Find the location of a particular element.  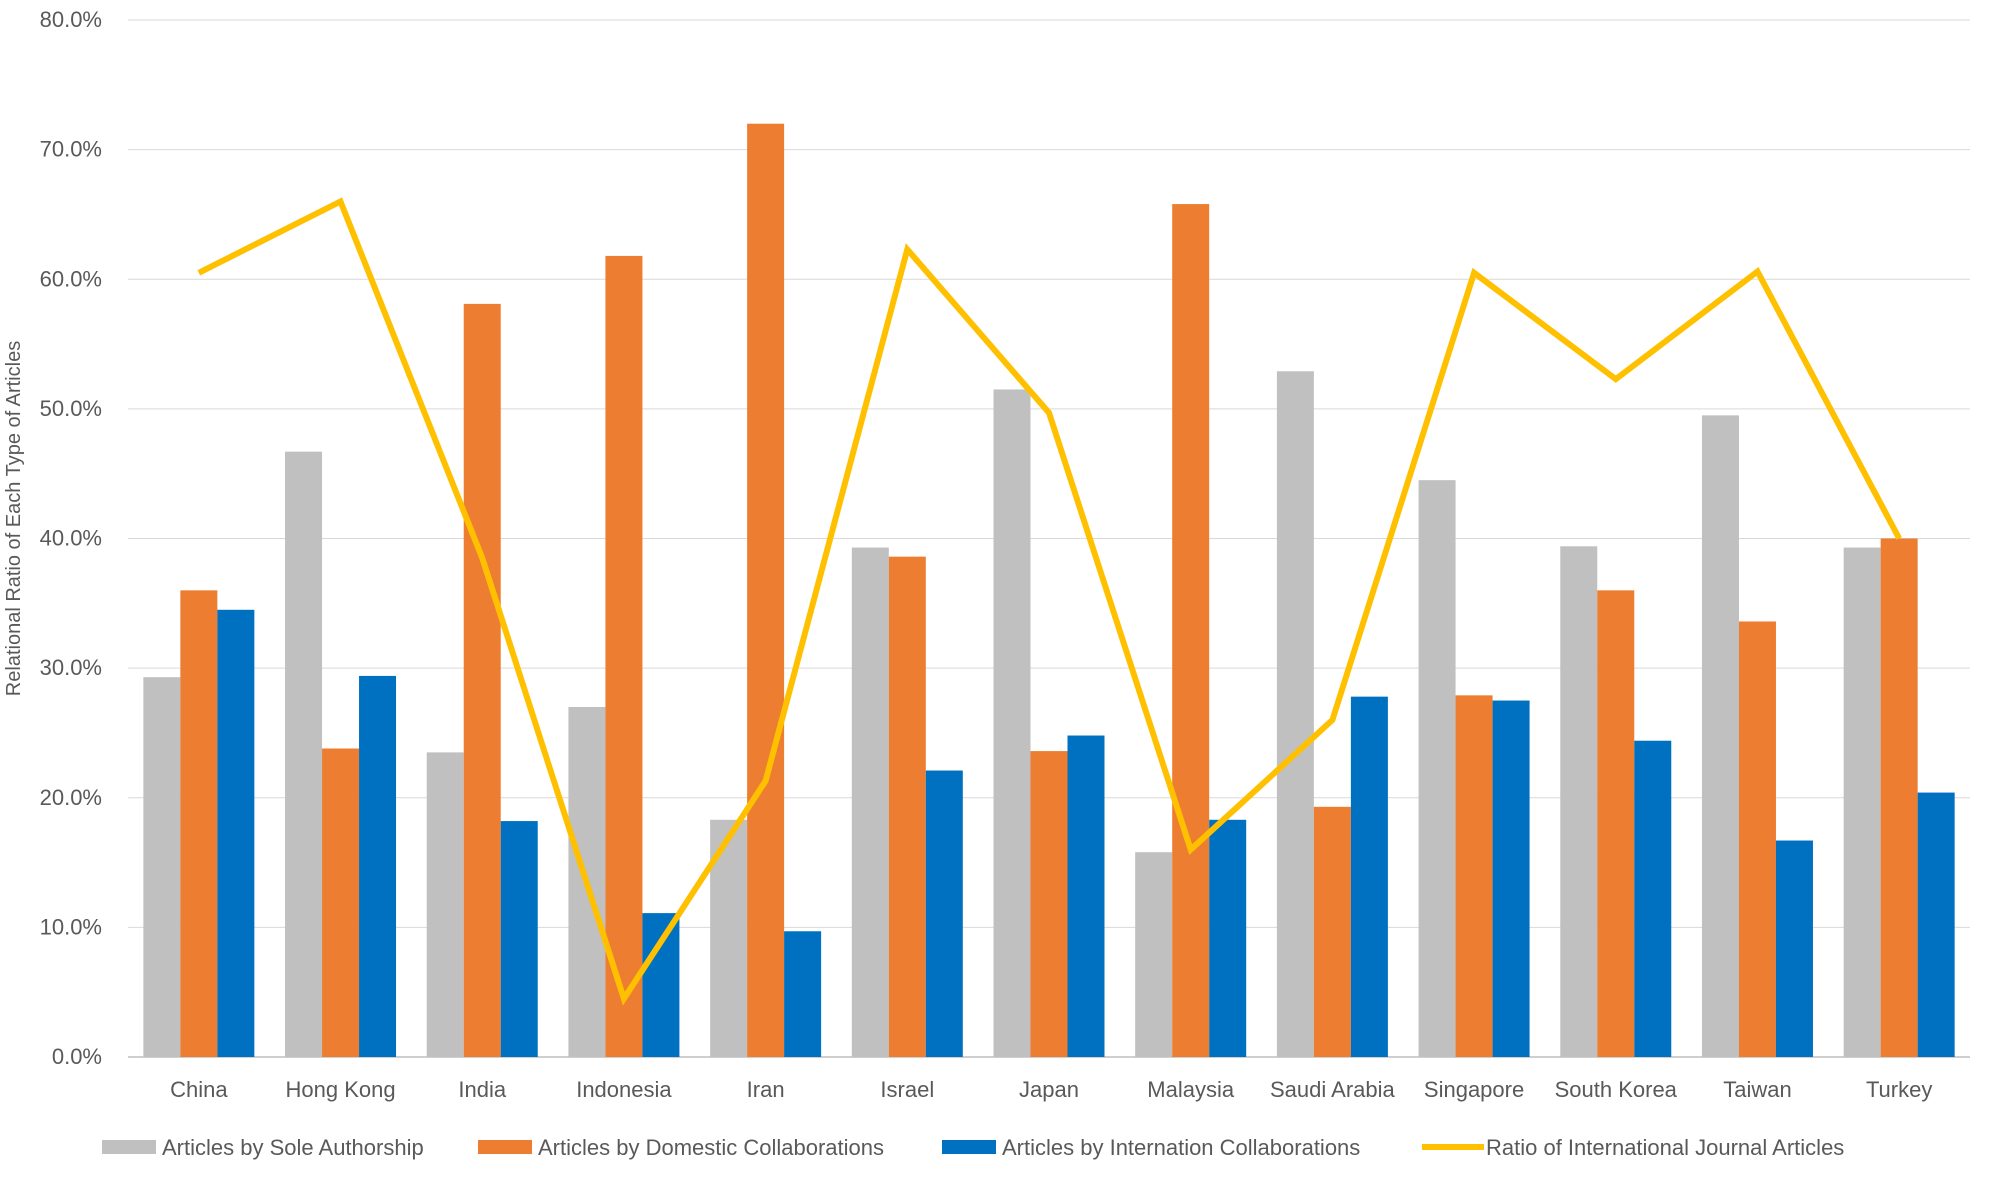

bar-articles-by-domestic-collaborations-malaysia is located at coordinates (1191, 630).